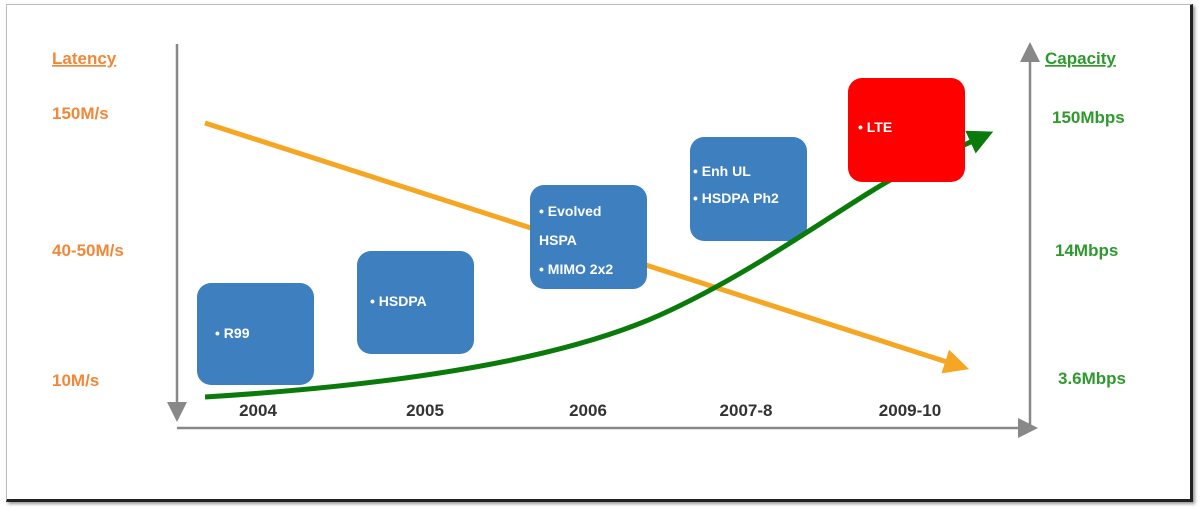 The height and width of the screenshot is (509, 1200). I want to click on svg-text: • MIMO 2x2, so click(576, 269).